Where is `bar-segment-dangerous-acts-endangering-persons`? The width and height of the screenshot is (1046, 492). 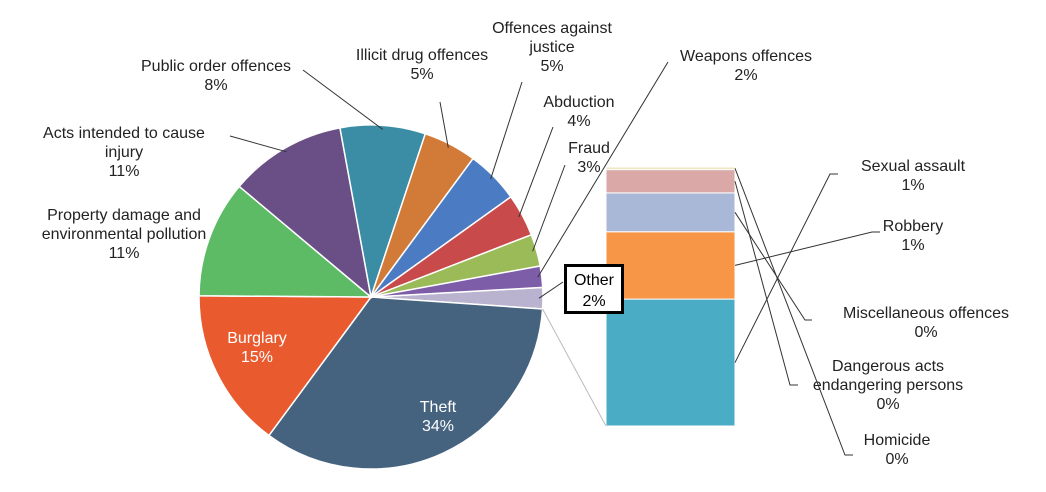 bar-segment-dangerous-acts-endangering-persons is located at coordinates (670, 181).